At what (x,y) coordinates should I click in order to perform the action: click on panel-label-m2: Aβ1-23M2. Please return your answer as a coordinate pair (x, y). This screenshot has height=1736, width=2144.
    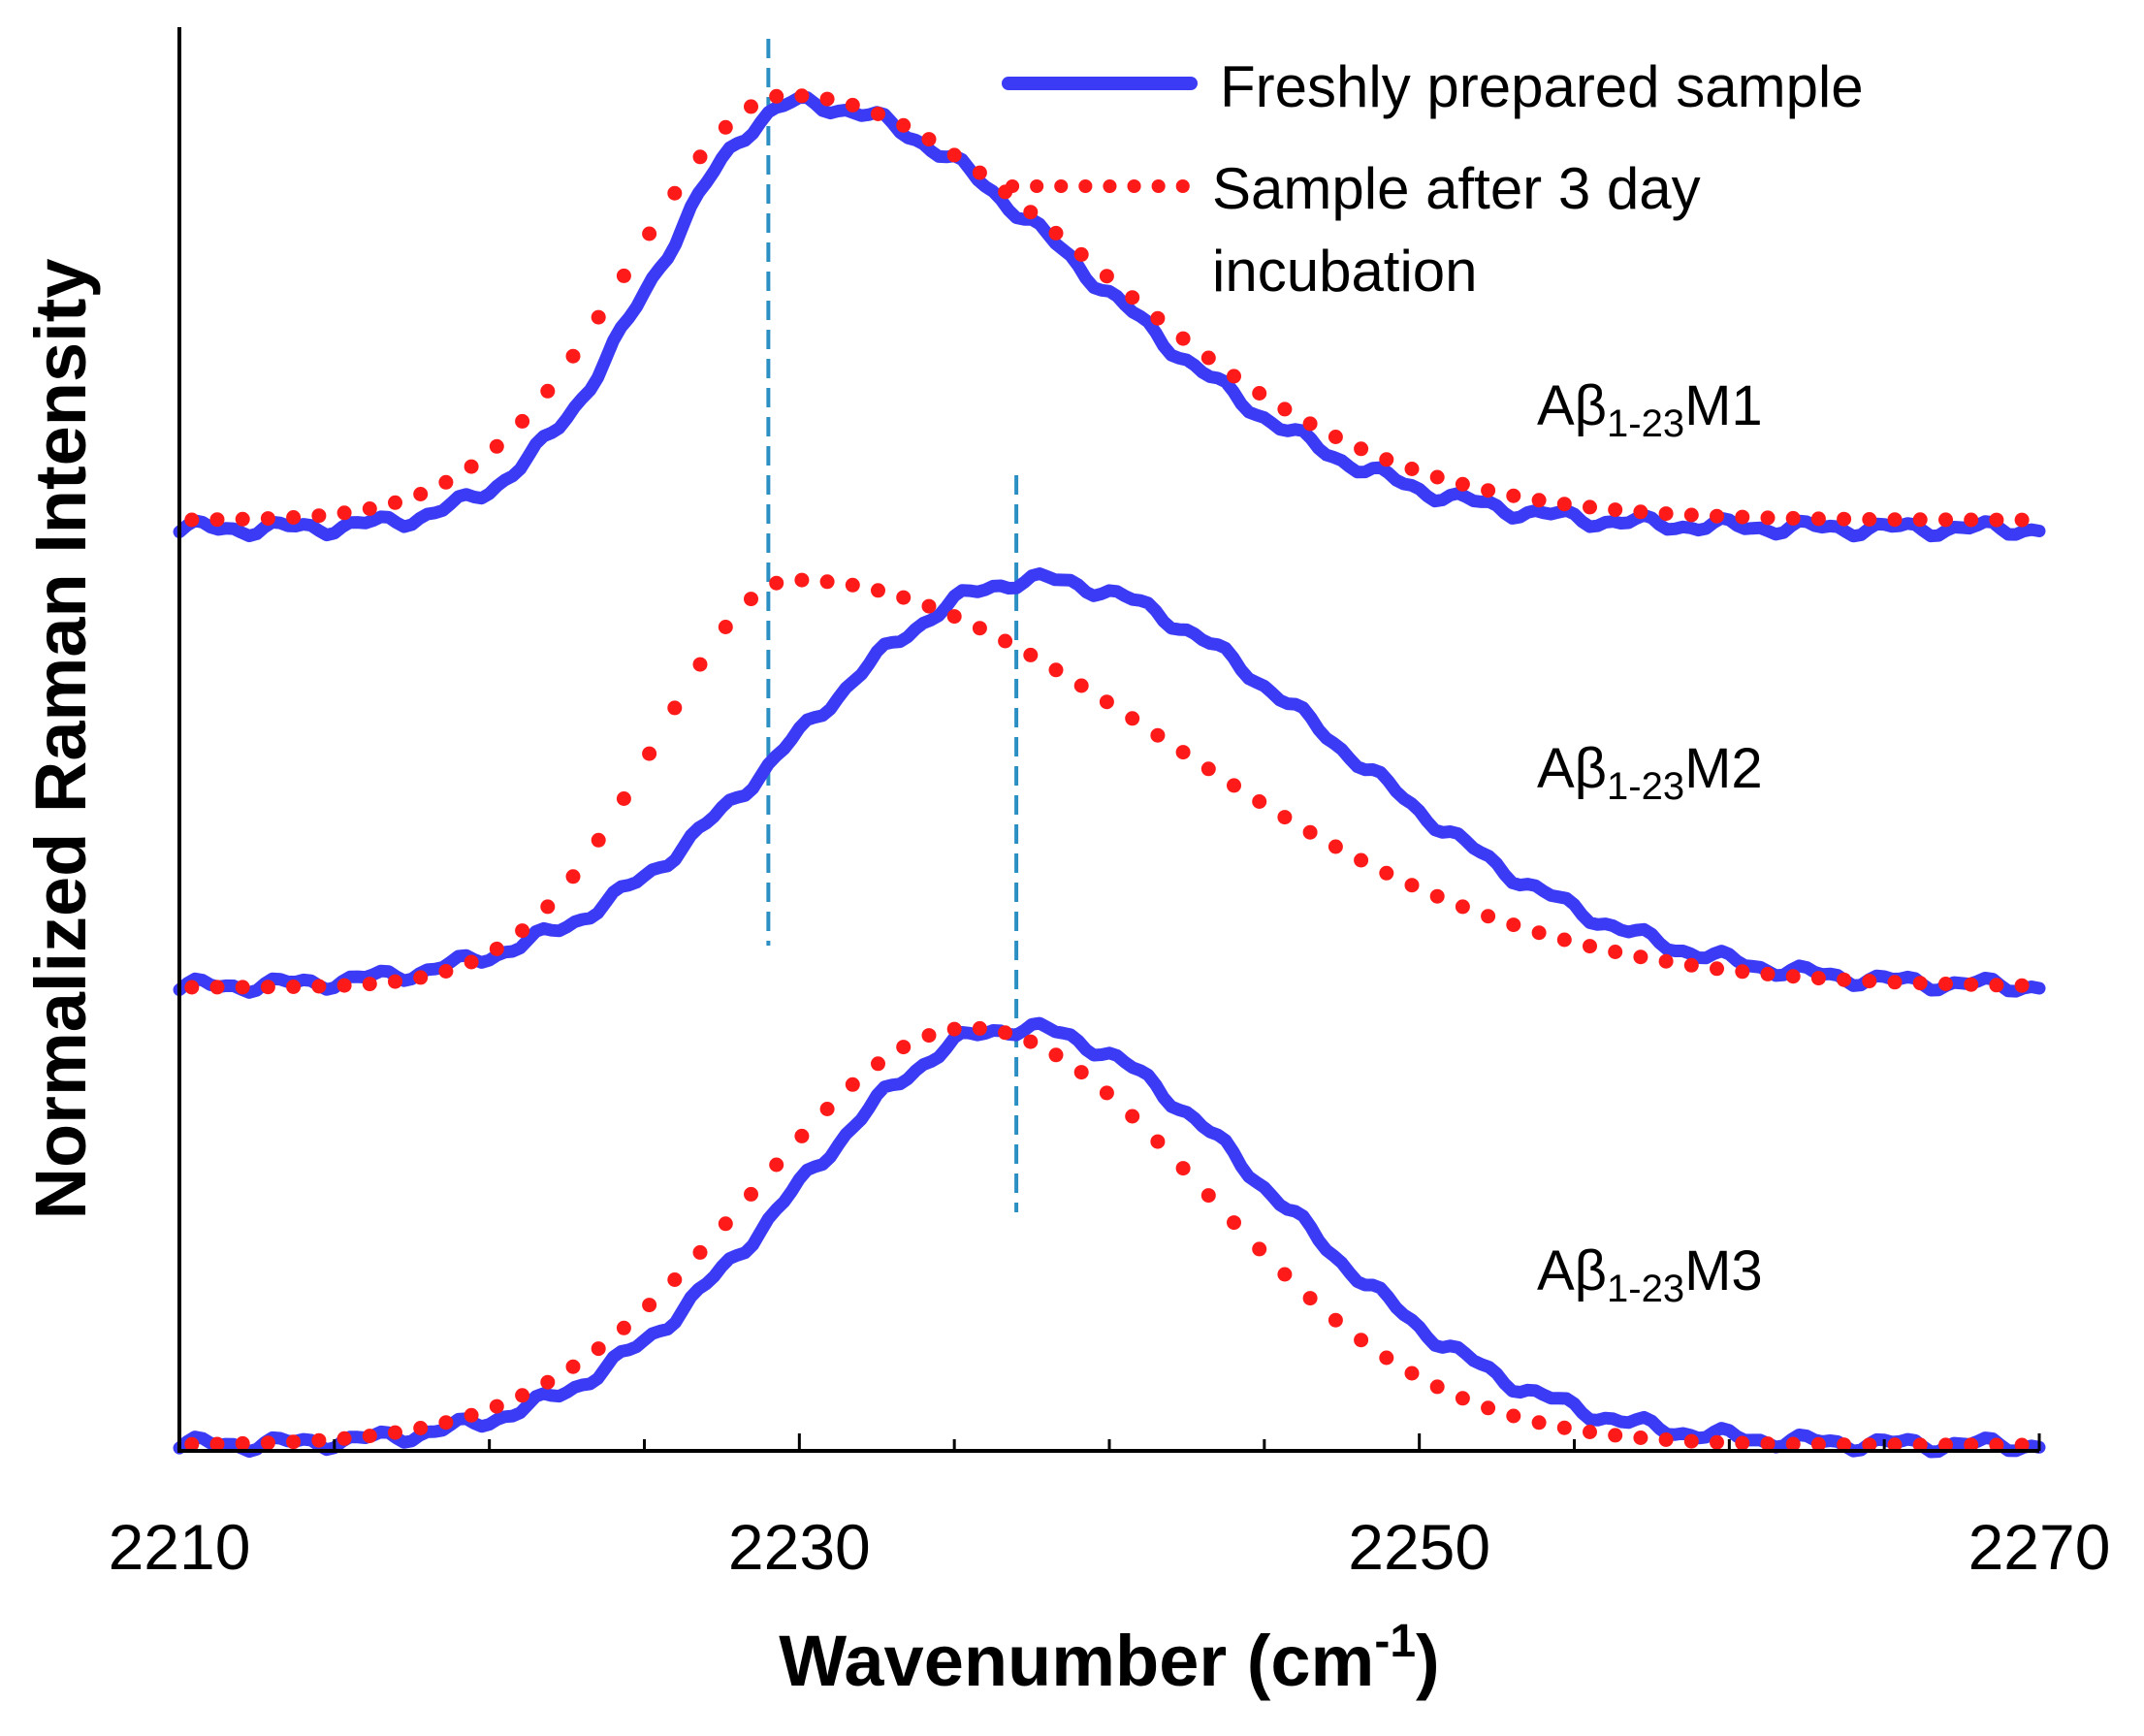
    Looking at the image, I should click on (1650, 772).